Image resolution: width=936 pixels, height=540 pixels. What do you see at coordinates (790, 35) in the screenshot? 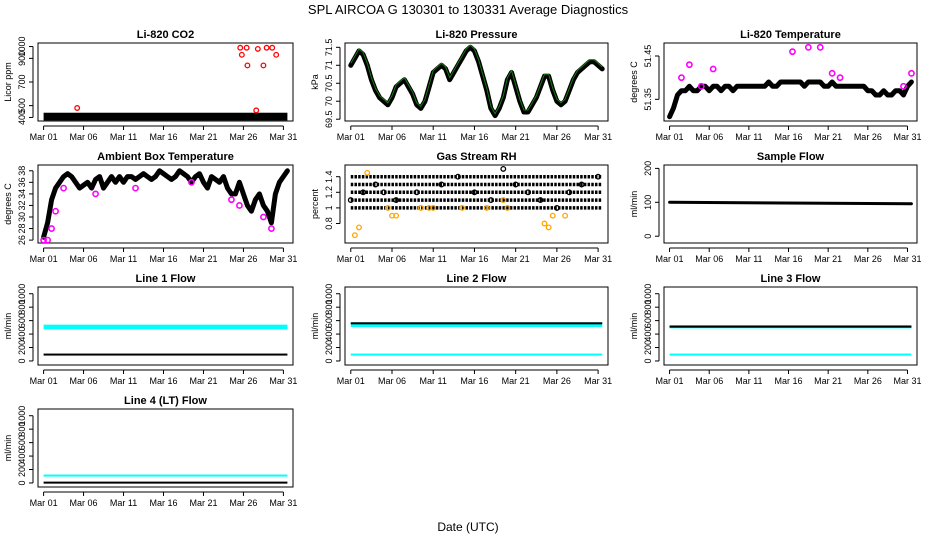
I see `panel-title: Li-820 Temperature` at bounding box center [790, 35].